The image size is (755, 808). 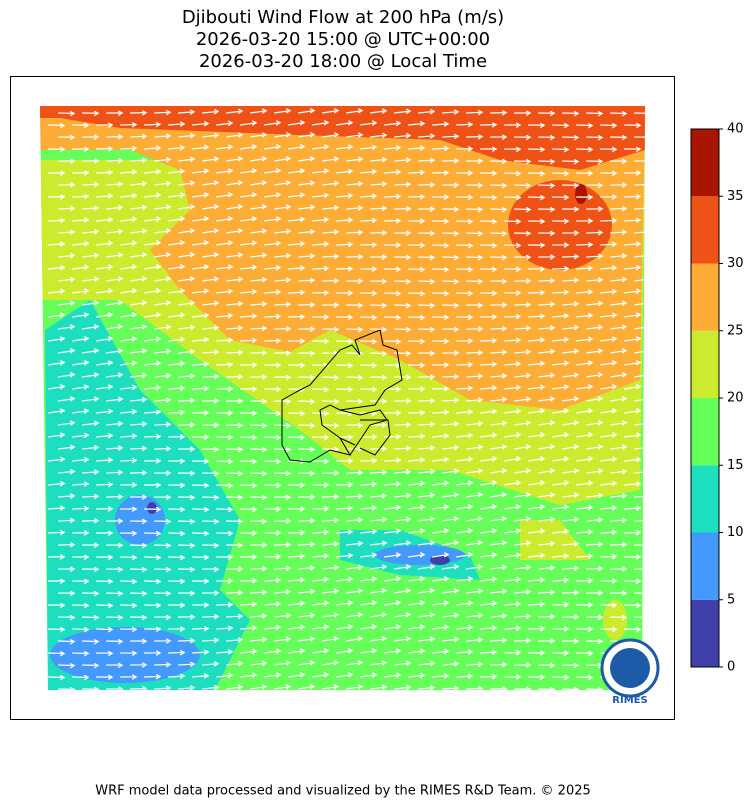 What do you see at coordinates (731, 599) in the screenshot?
I see `colorbar-tick-label: 5` at bounding box center [731, 599].